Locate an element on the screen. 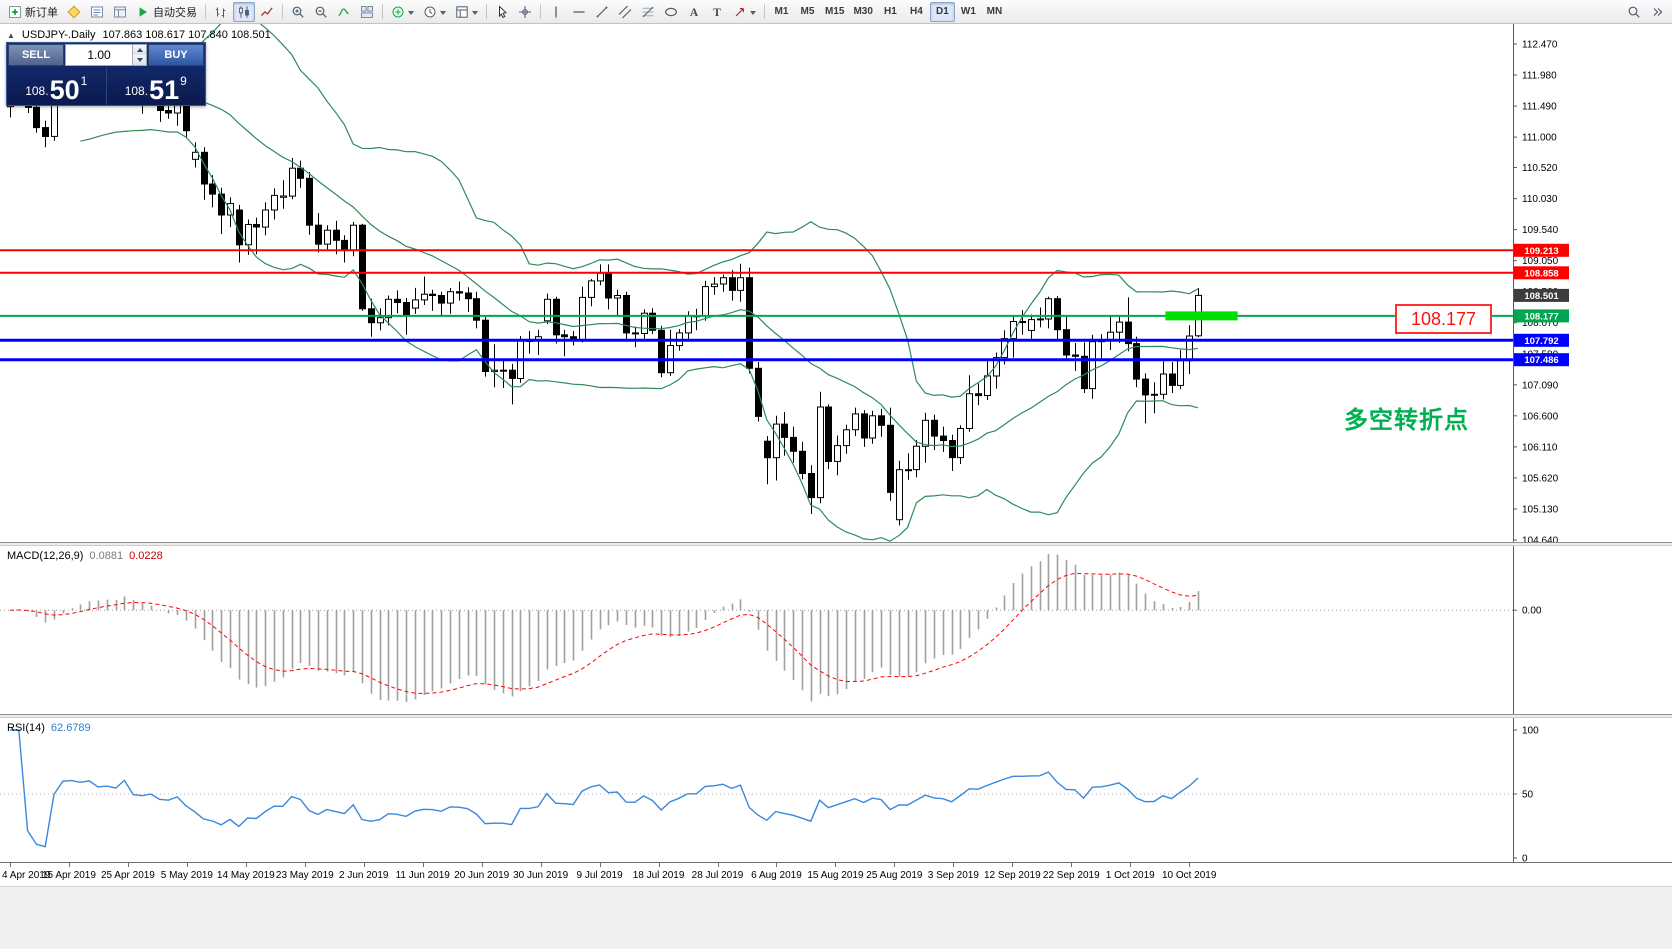 The image size is (1672, 949). channel-button is located at coordinates (625, 12).